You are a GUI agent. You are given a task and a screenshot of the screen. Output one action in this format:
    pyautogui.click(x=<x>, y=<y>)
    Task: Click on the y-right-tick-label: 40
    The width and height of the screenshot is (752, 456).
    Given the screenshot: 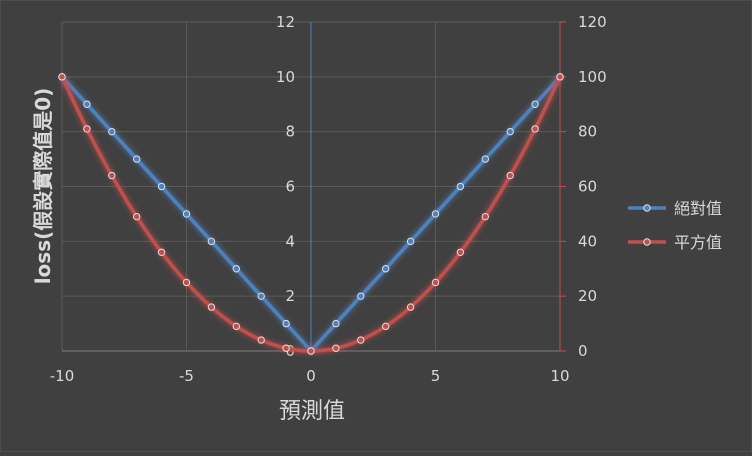 What is the action you would take?
    pyautogui.click(x=587, y=241)
    